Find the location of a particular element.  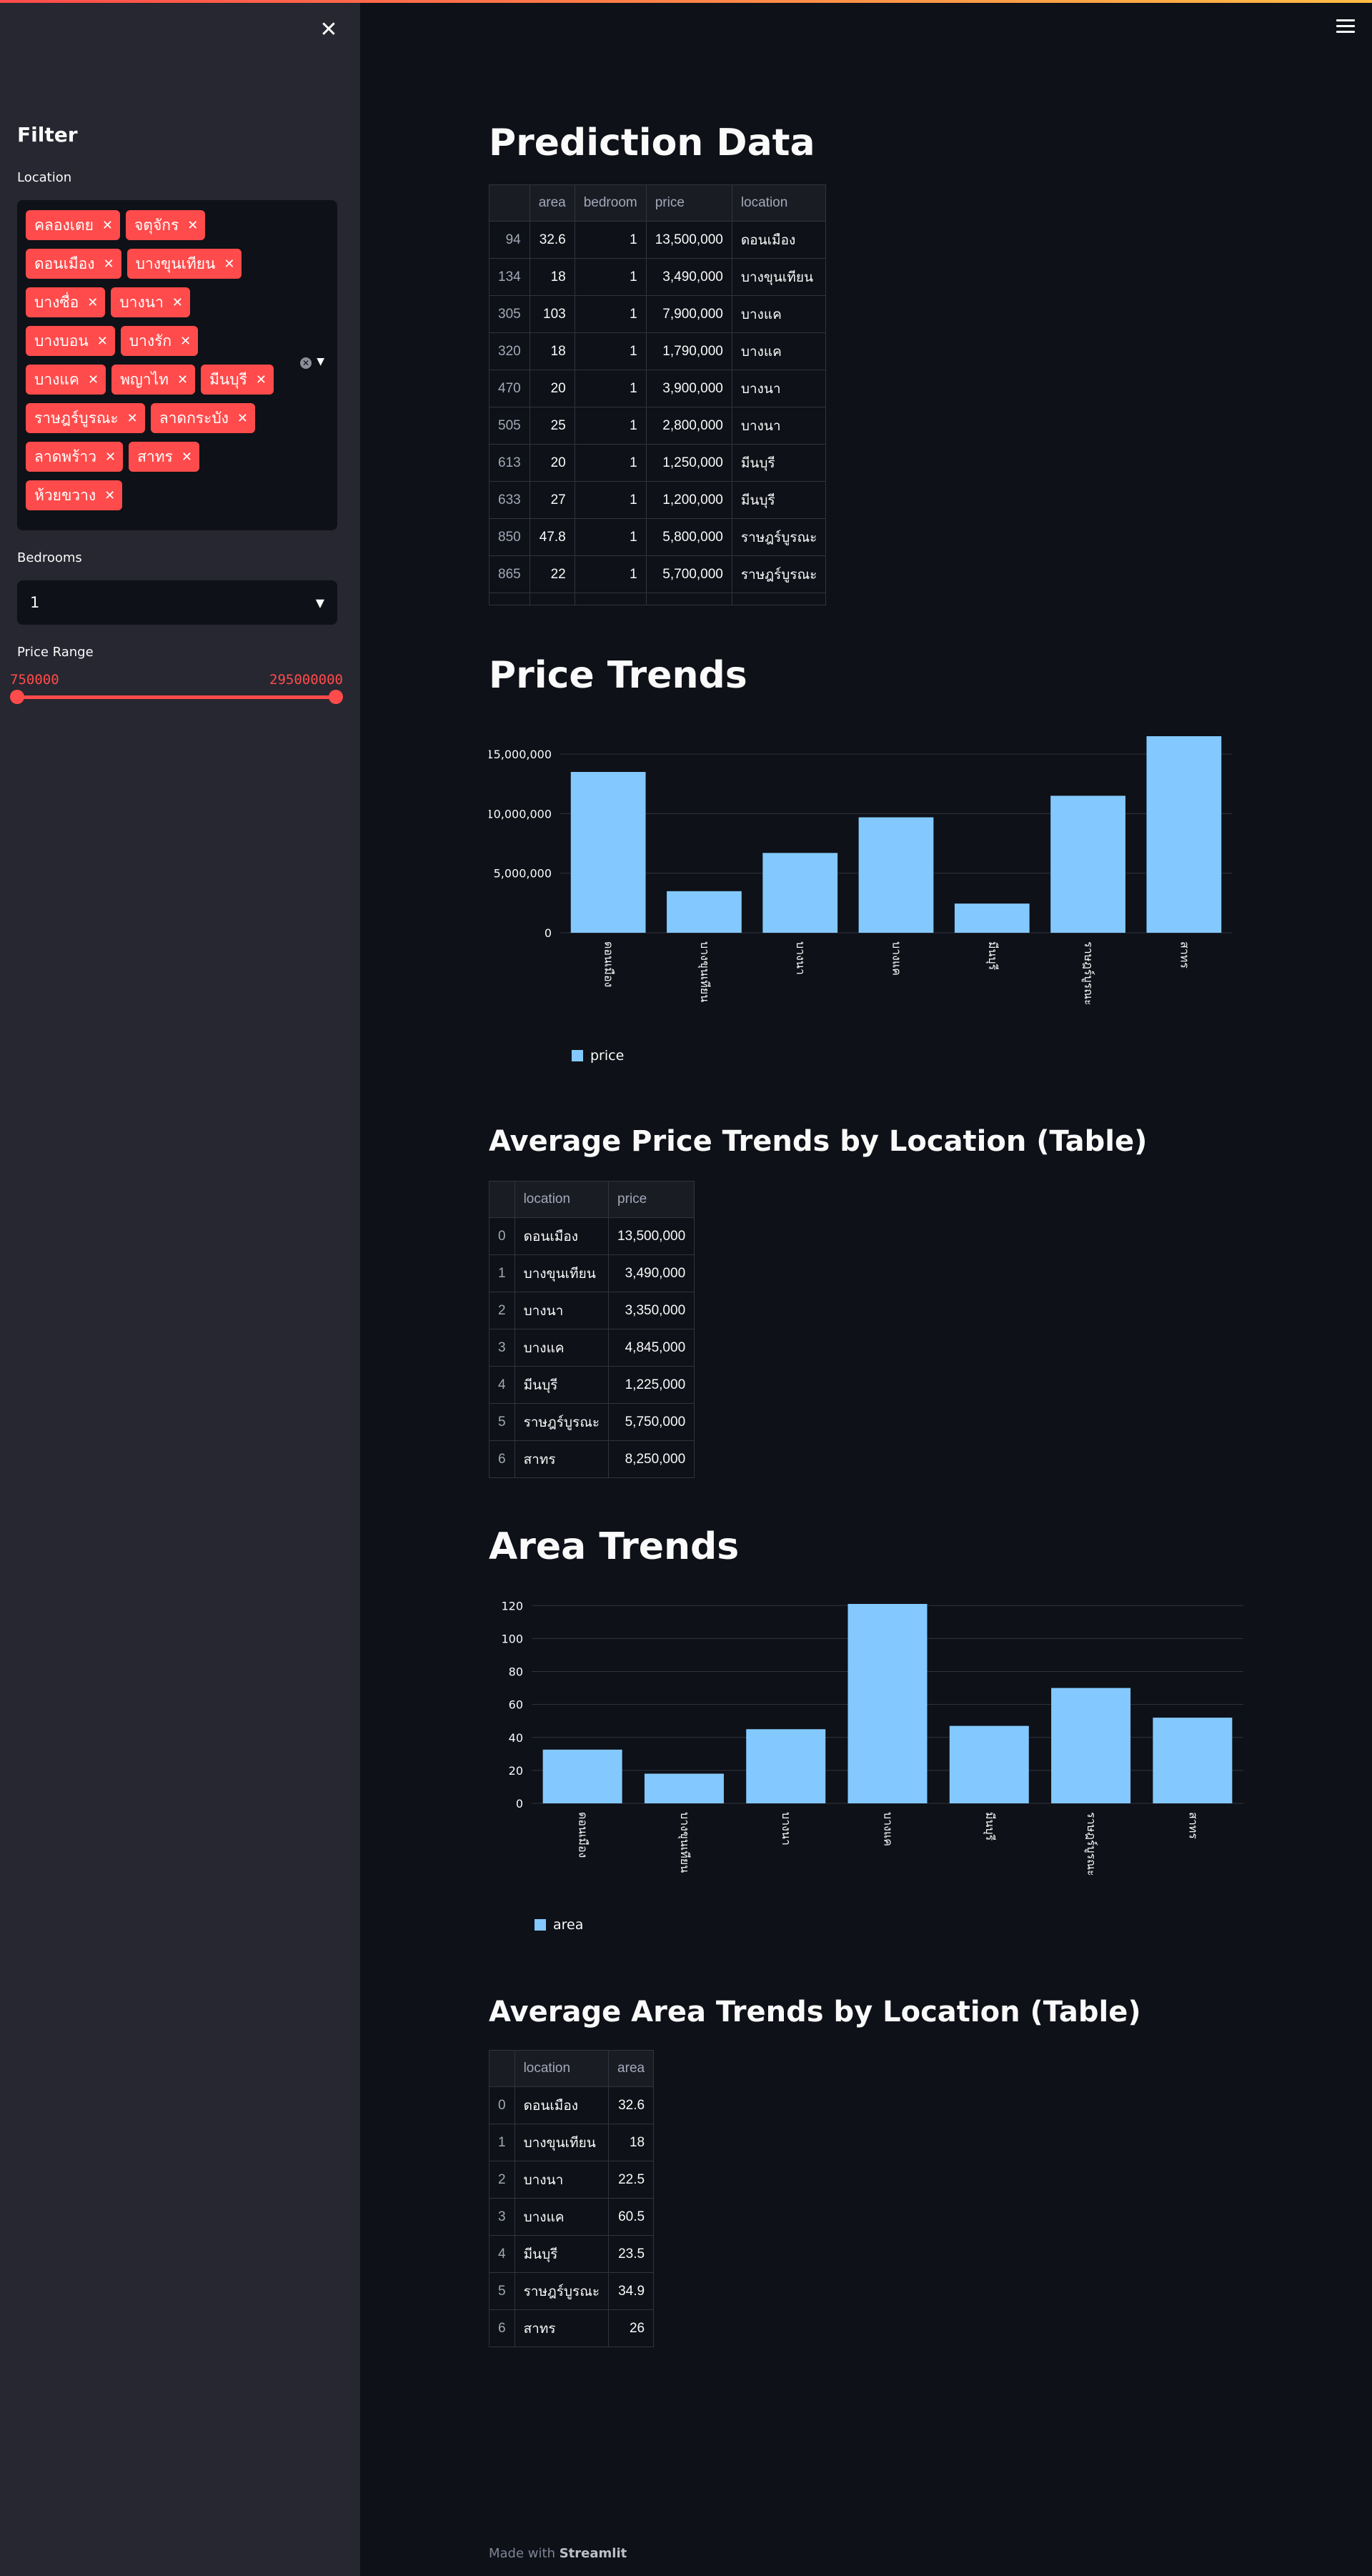

row-index: 850 is located at coordinates (509, 537).